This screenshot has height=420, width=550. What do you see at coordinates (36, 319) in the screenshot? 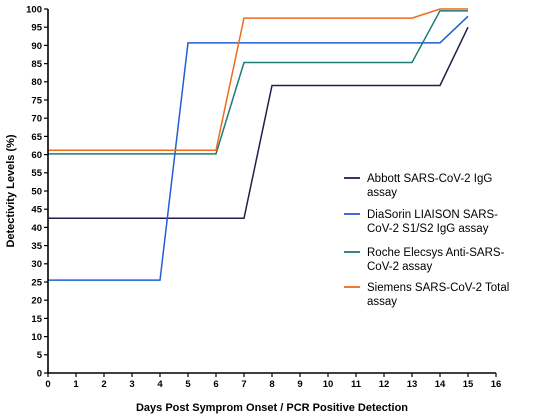
I see `y-tick-label: 15` at bounding box center [36, 319].